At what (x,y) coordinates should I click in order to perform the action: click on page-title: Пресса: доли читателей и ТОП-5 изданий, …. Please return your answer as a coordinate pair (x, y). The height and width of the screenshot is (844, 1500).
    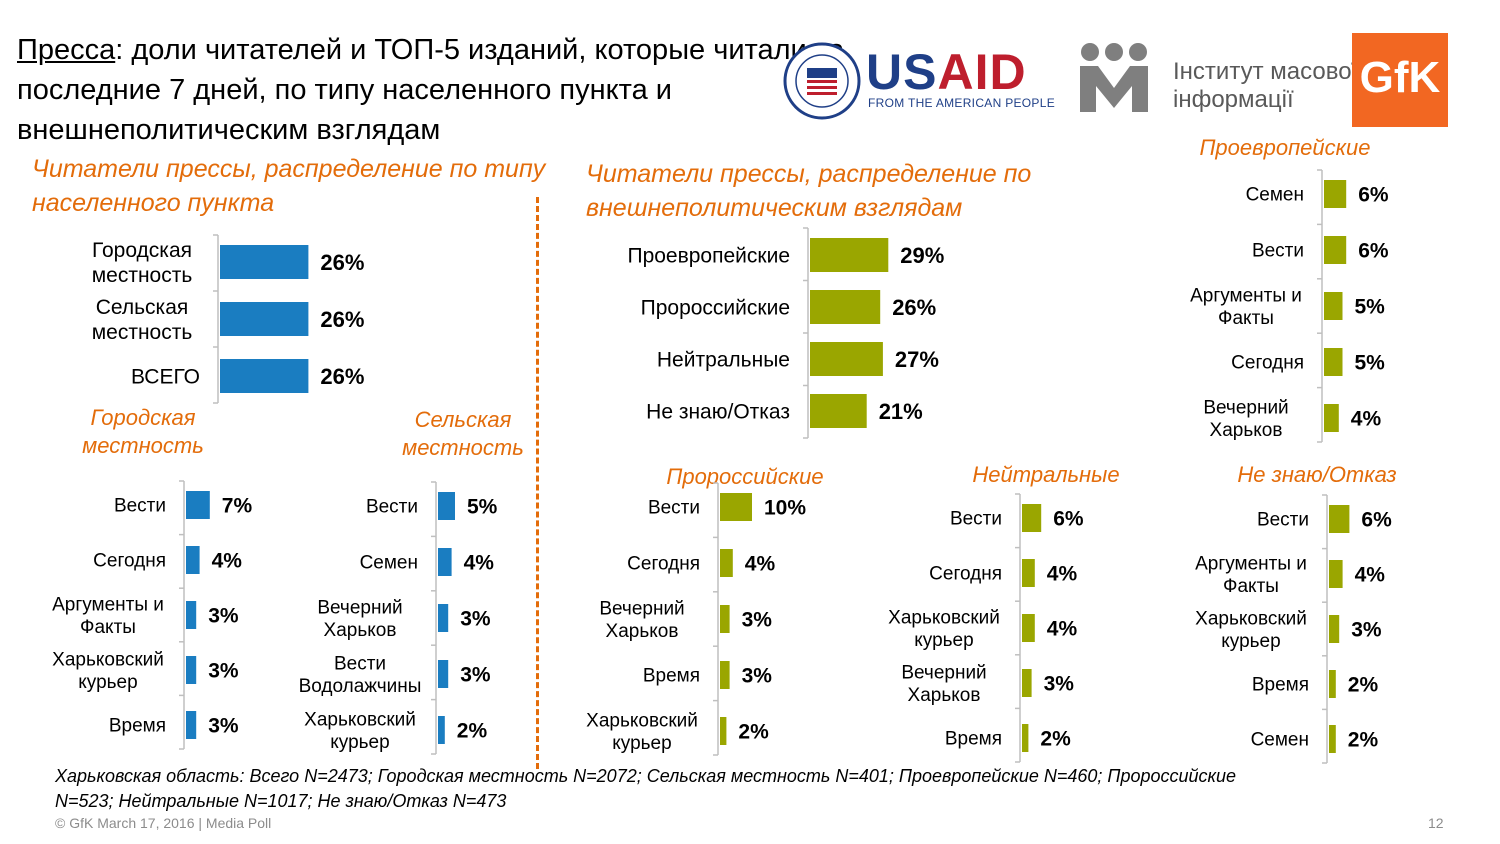
    Looking at the image, I should click on (447, 90).